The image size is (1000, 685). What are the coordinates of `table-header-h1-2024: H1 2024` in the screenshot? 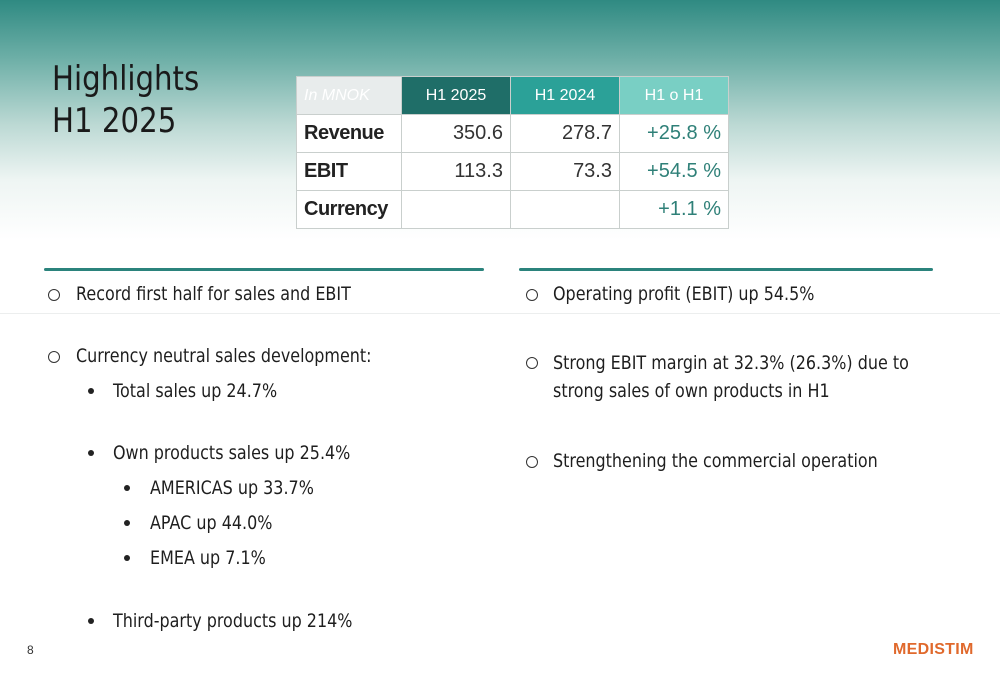 It's located at (565, 95).